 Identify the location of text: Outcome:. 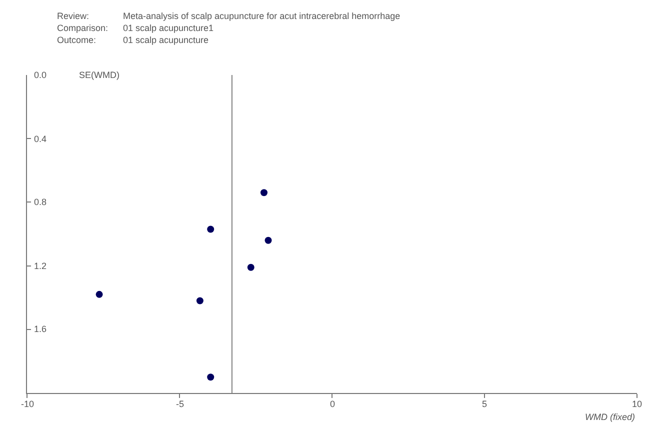
(76, 40).